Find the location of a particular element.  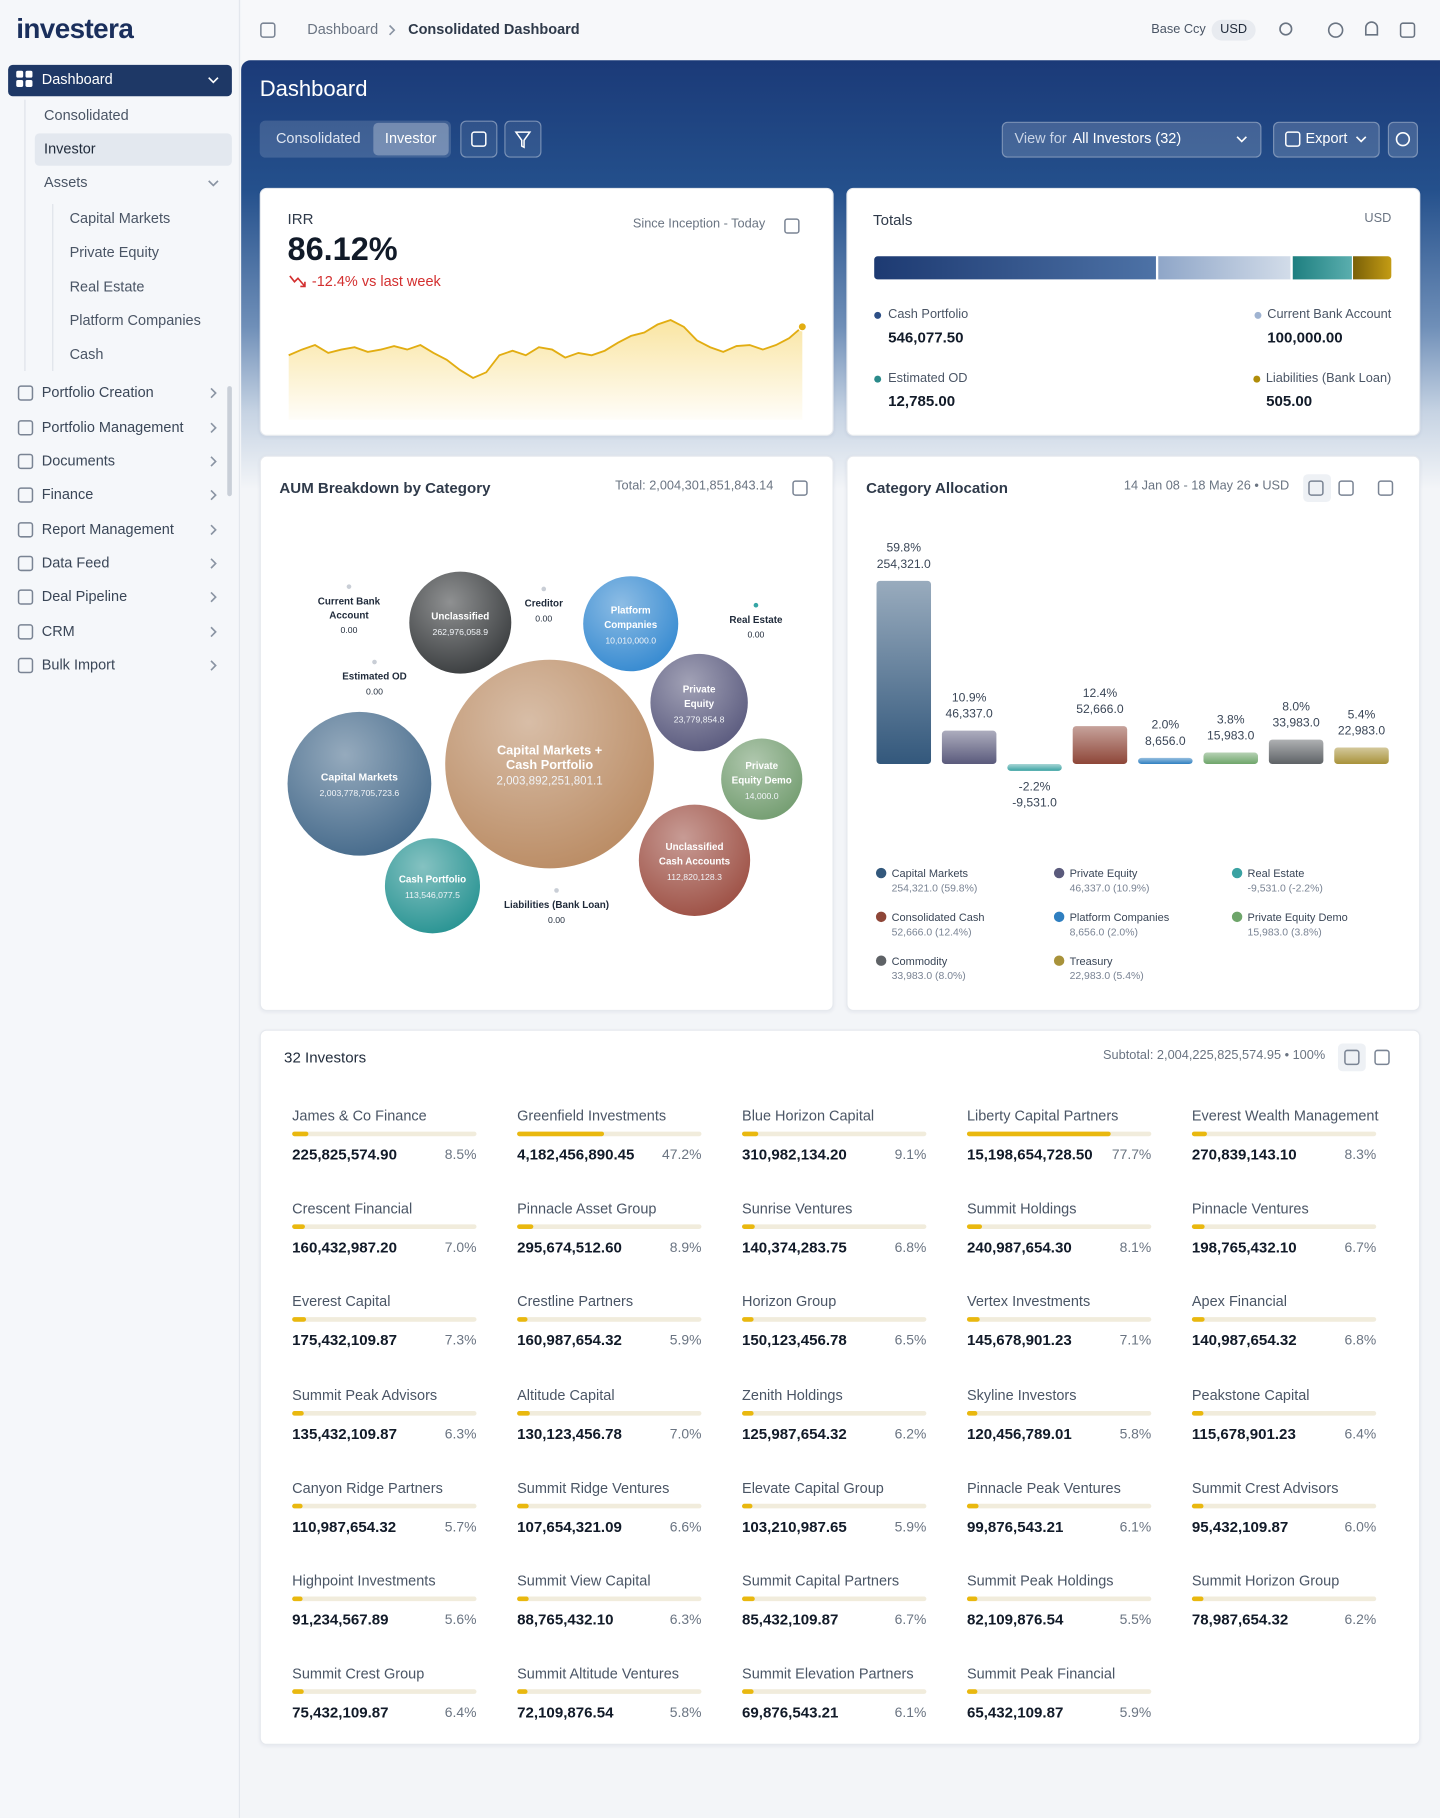

investor-amount: 115,678,901.23 is located at coordinates (1243, 1433).